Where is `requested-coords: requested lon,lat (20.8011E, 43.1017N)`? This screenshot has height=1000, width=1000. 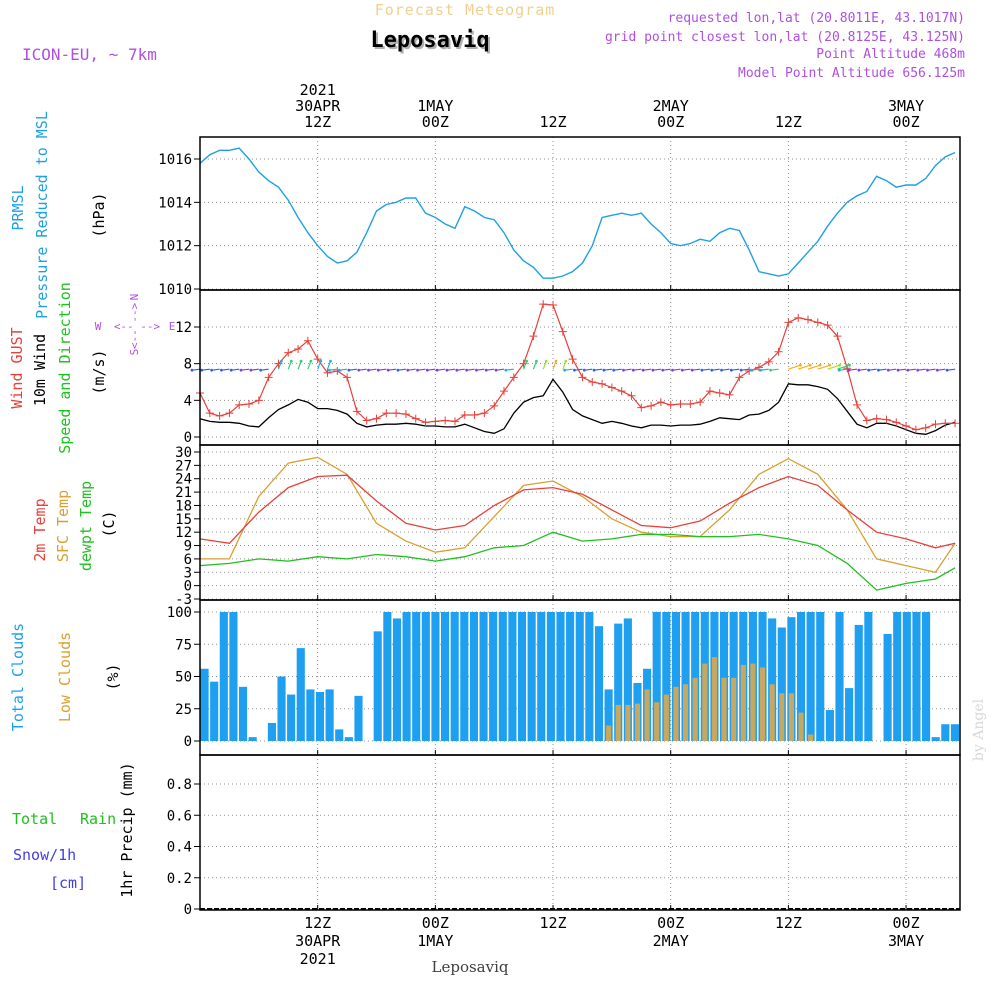
requested-coords: requested lon,lat (20.8011E, 43.1017N) is located at coordinates (816, 18).